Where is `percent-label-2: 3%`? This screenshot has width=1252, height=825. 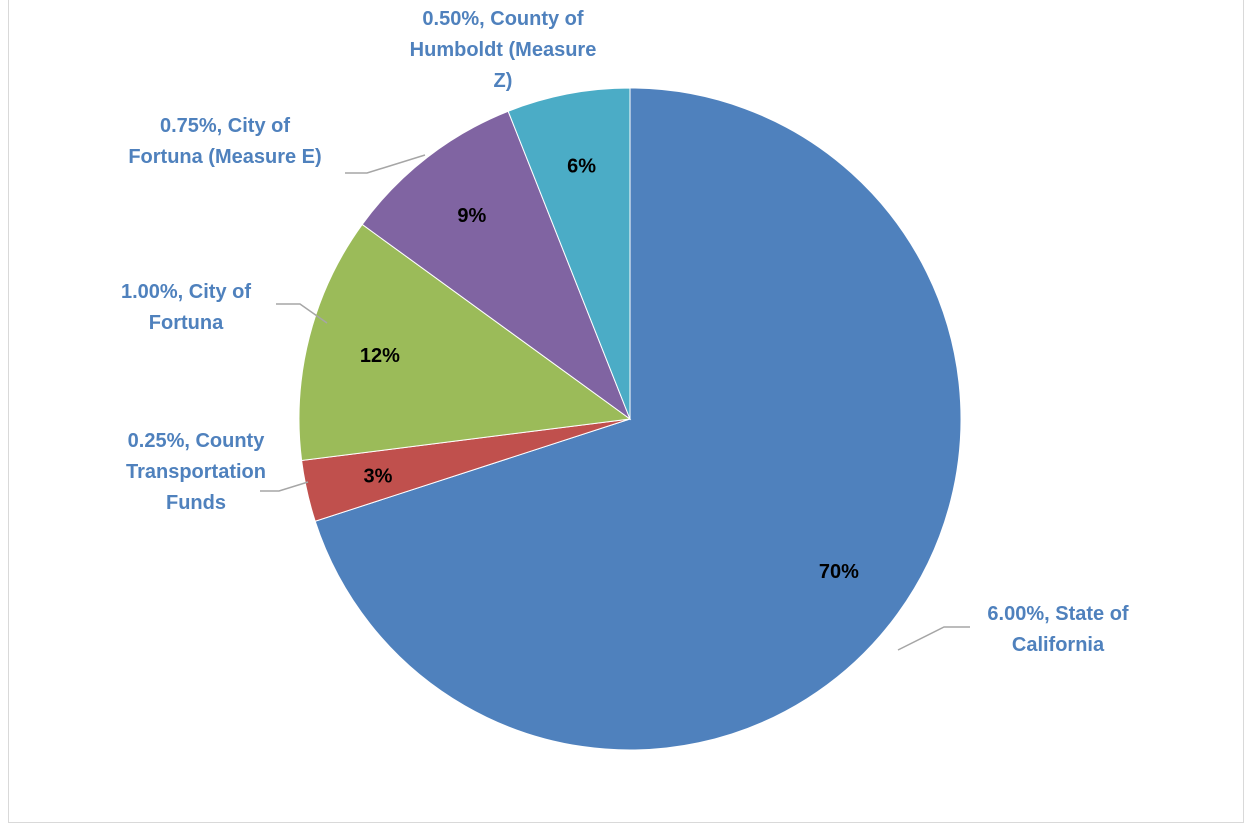
percent-label-2: 3% is located at coordinates (378, 476).